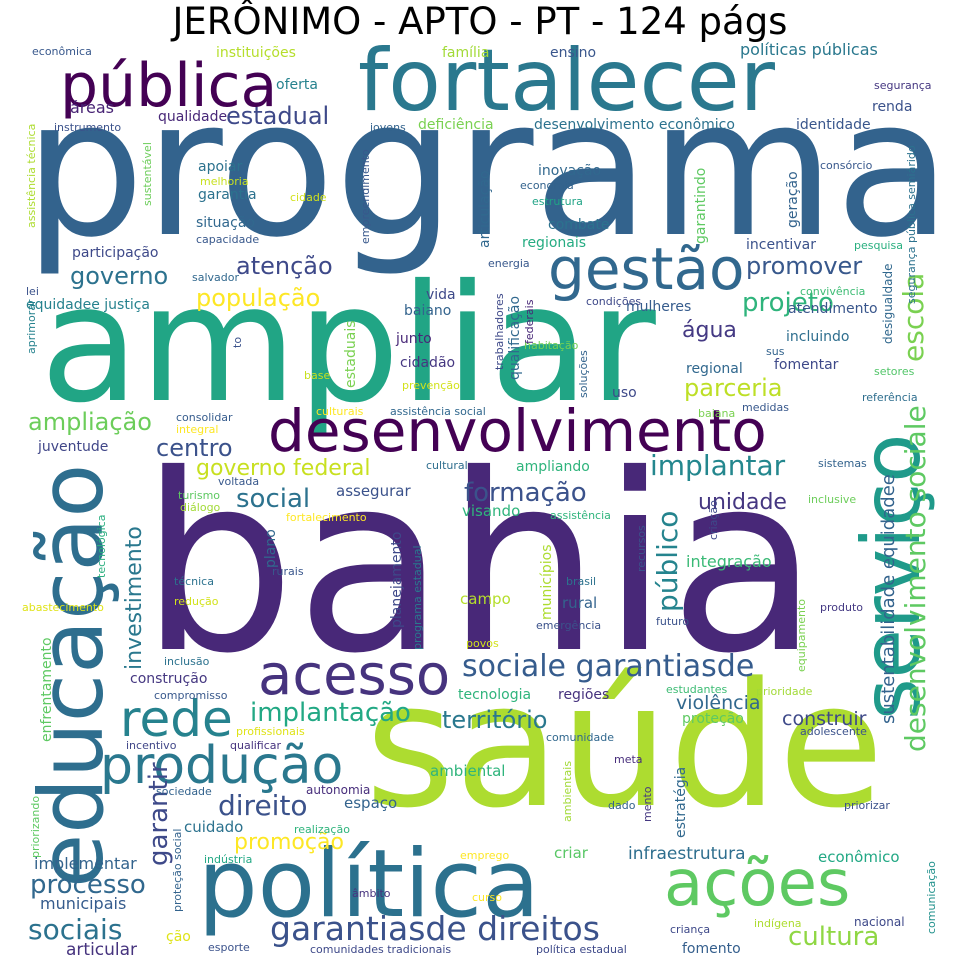  I want to click on word: garantir, so click(159, 814).